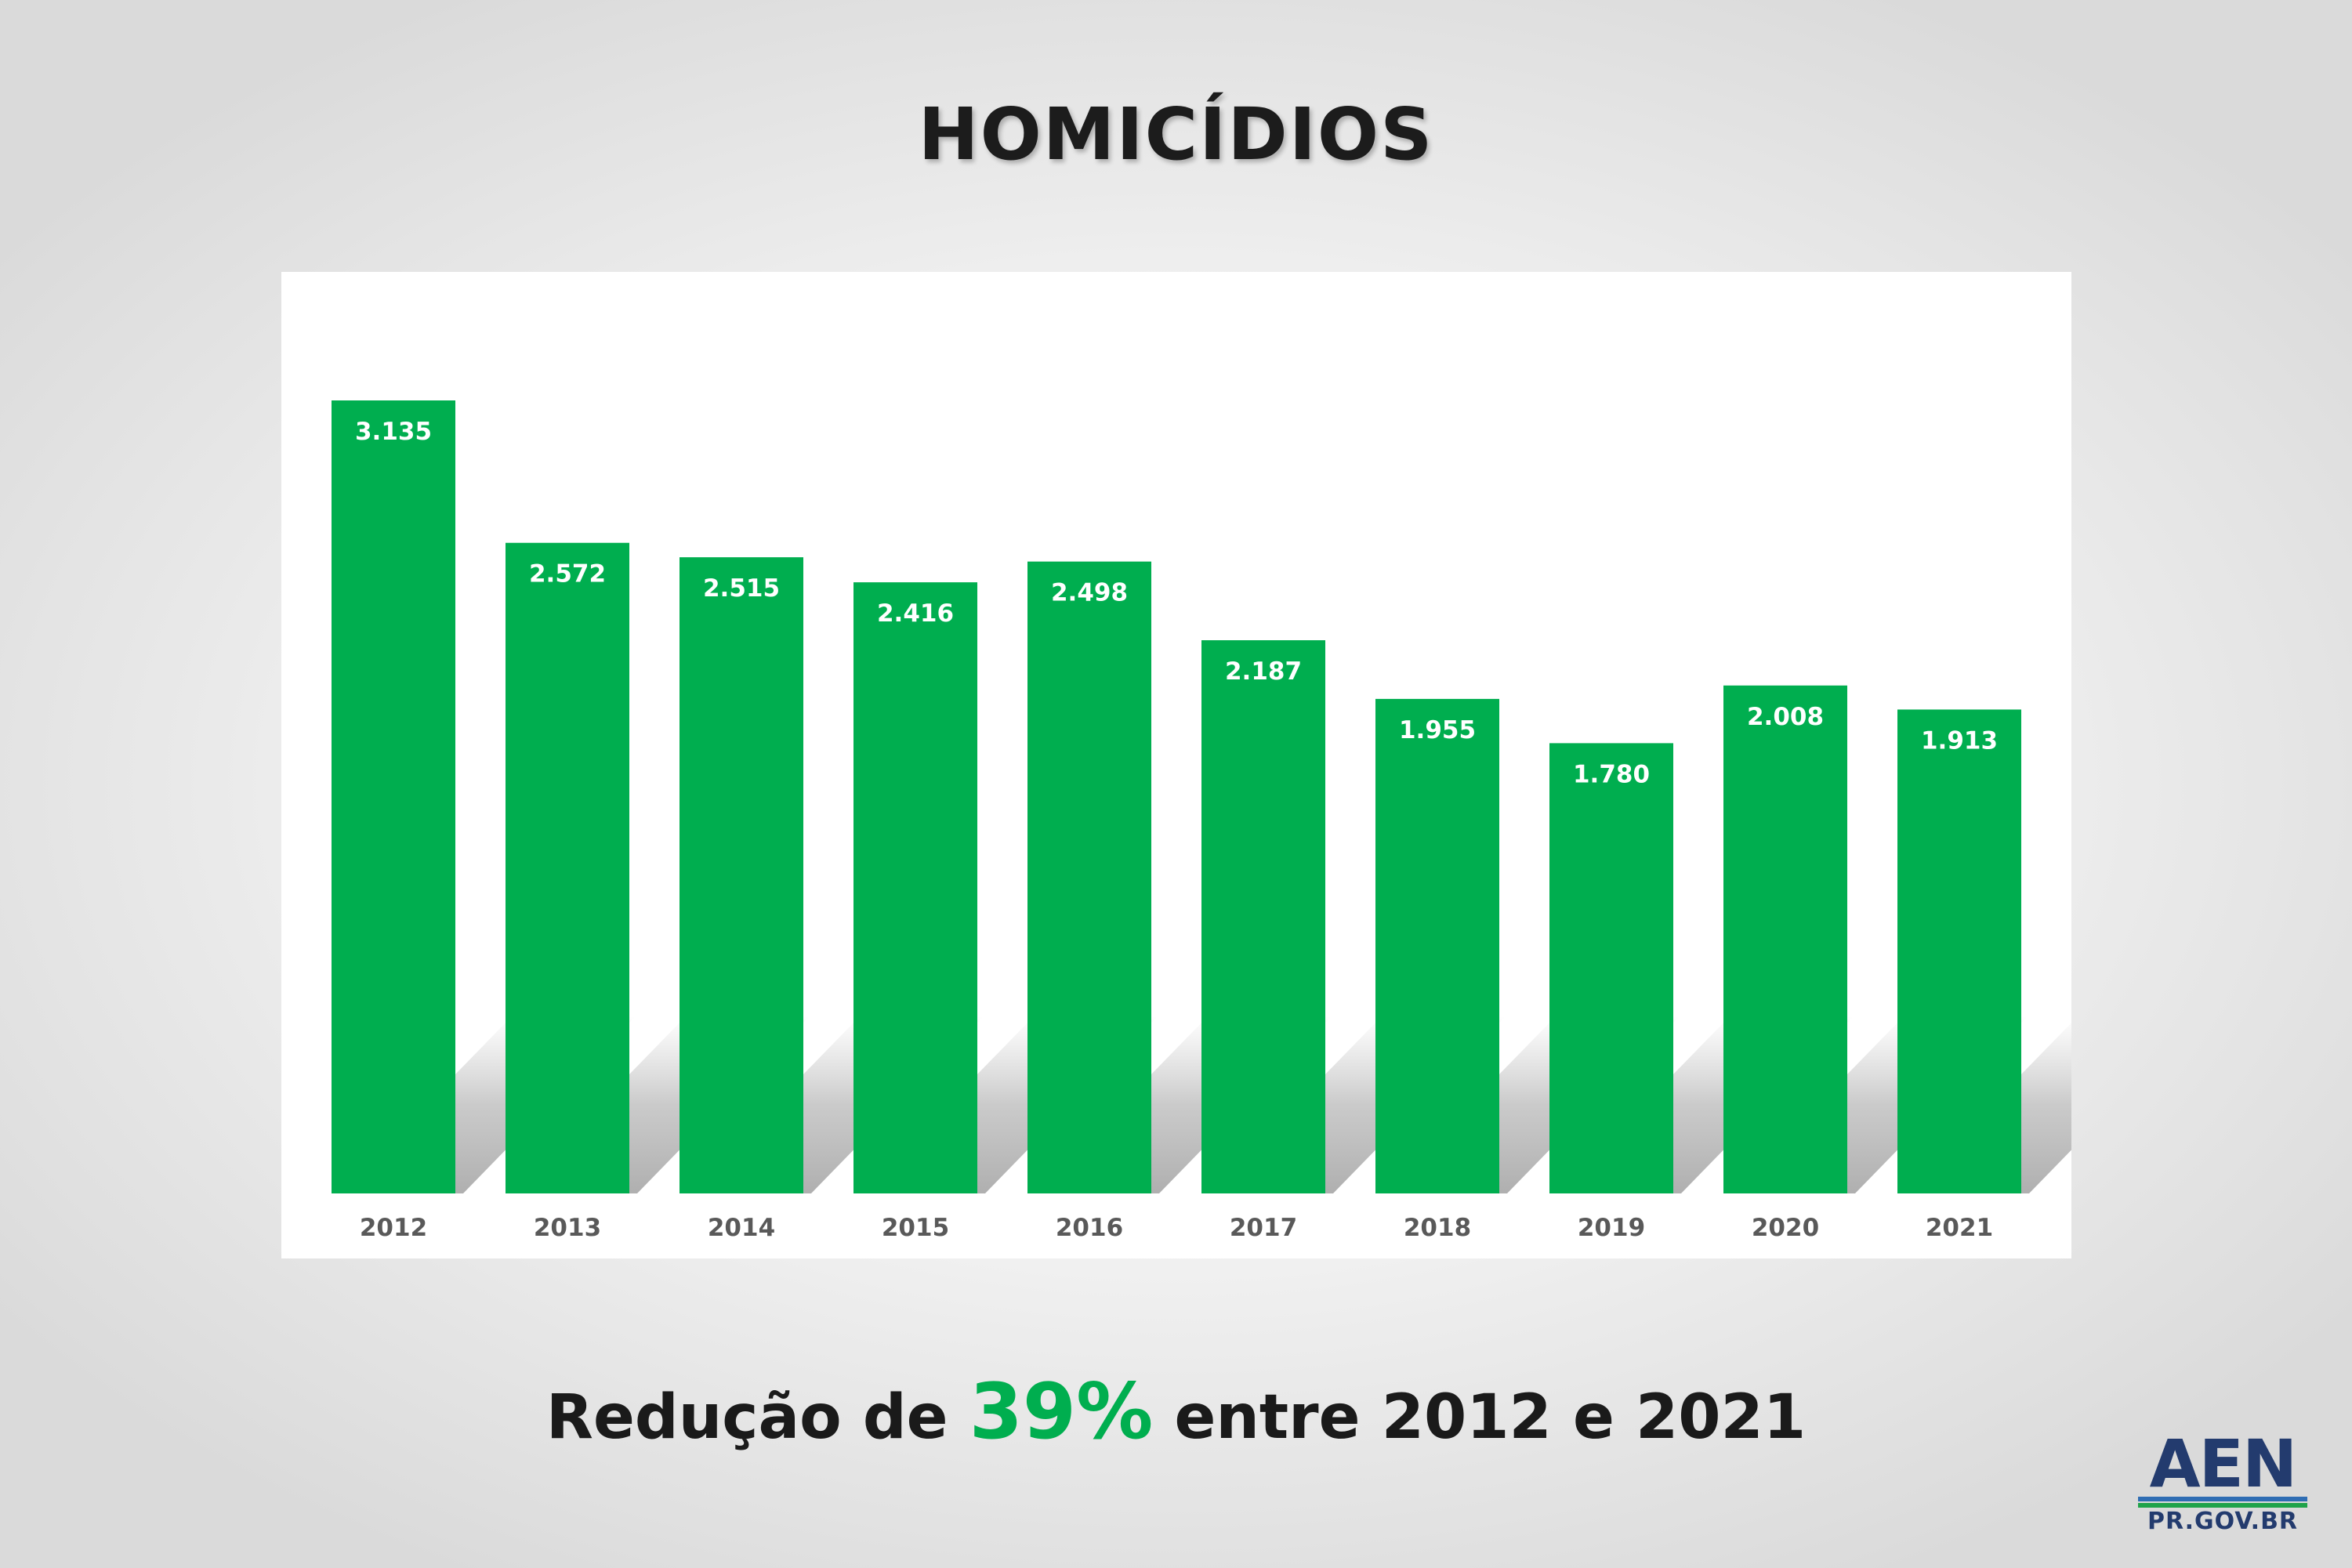 This screenshot has width=2352, height=1568. Describe the element at coordinates (1089, 1228) in the screenshot. I see `x-tick-label-2016: 2016` at that location.